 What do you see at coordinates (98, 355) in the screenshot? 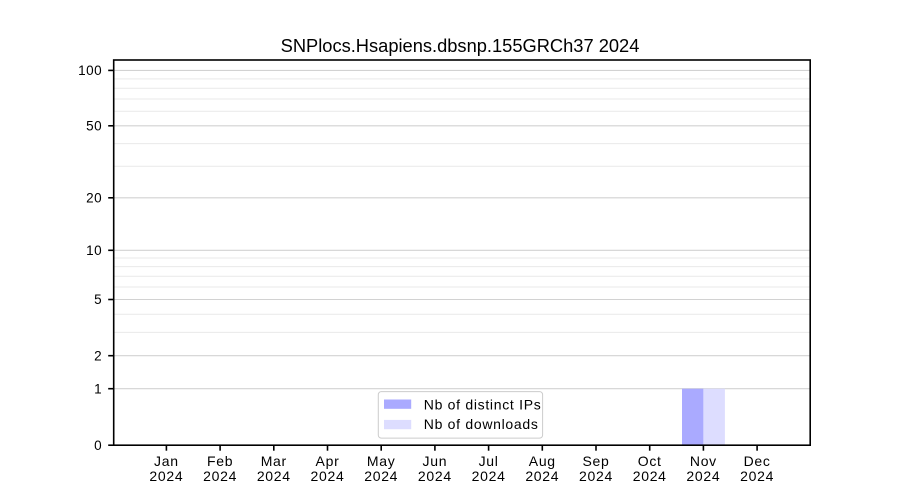
I see `svg-text: 2` at bounding box center [98, 355].